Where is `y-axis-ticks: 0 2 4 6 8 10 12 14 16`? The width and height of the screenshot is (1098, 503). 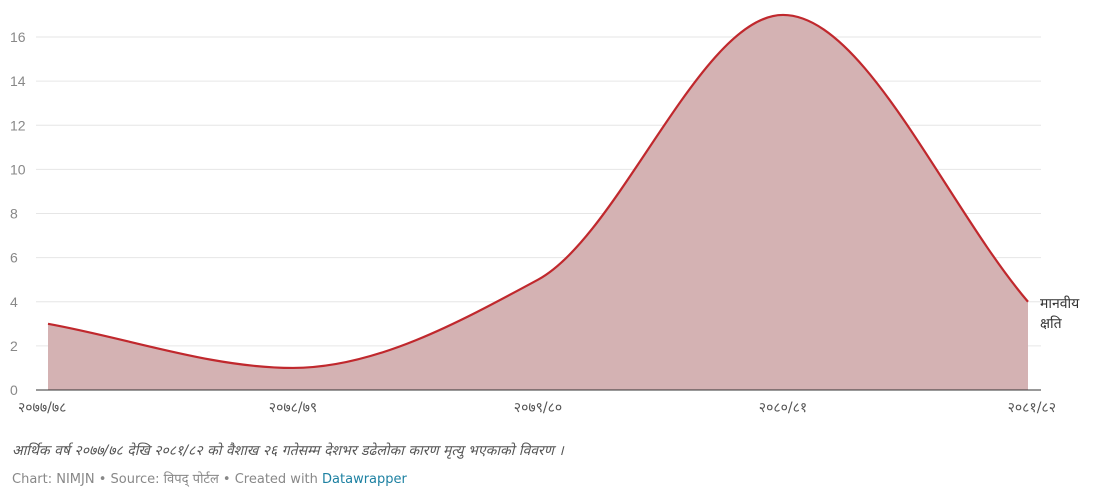 y-axis-ticks: 0 2 4 6 8 10 12 14 16 is located at coordinates (18, 213).